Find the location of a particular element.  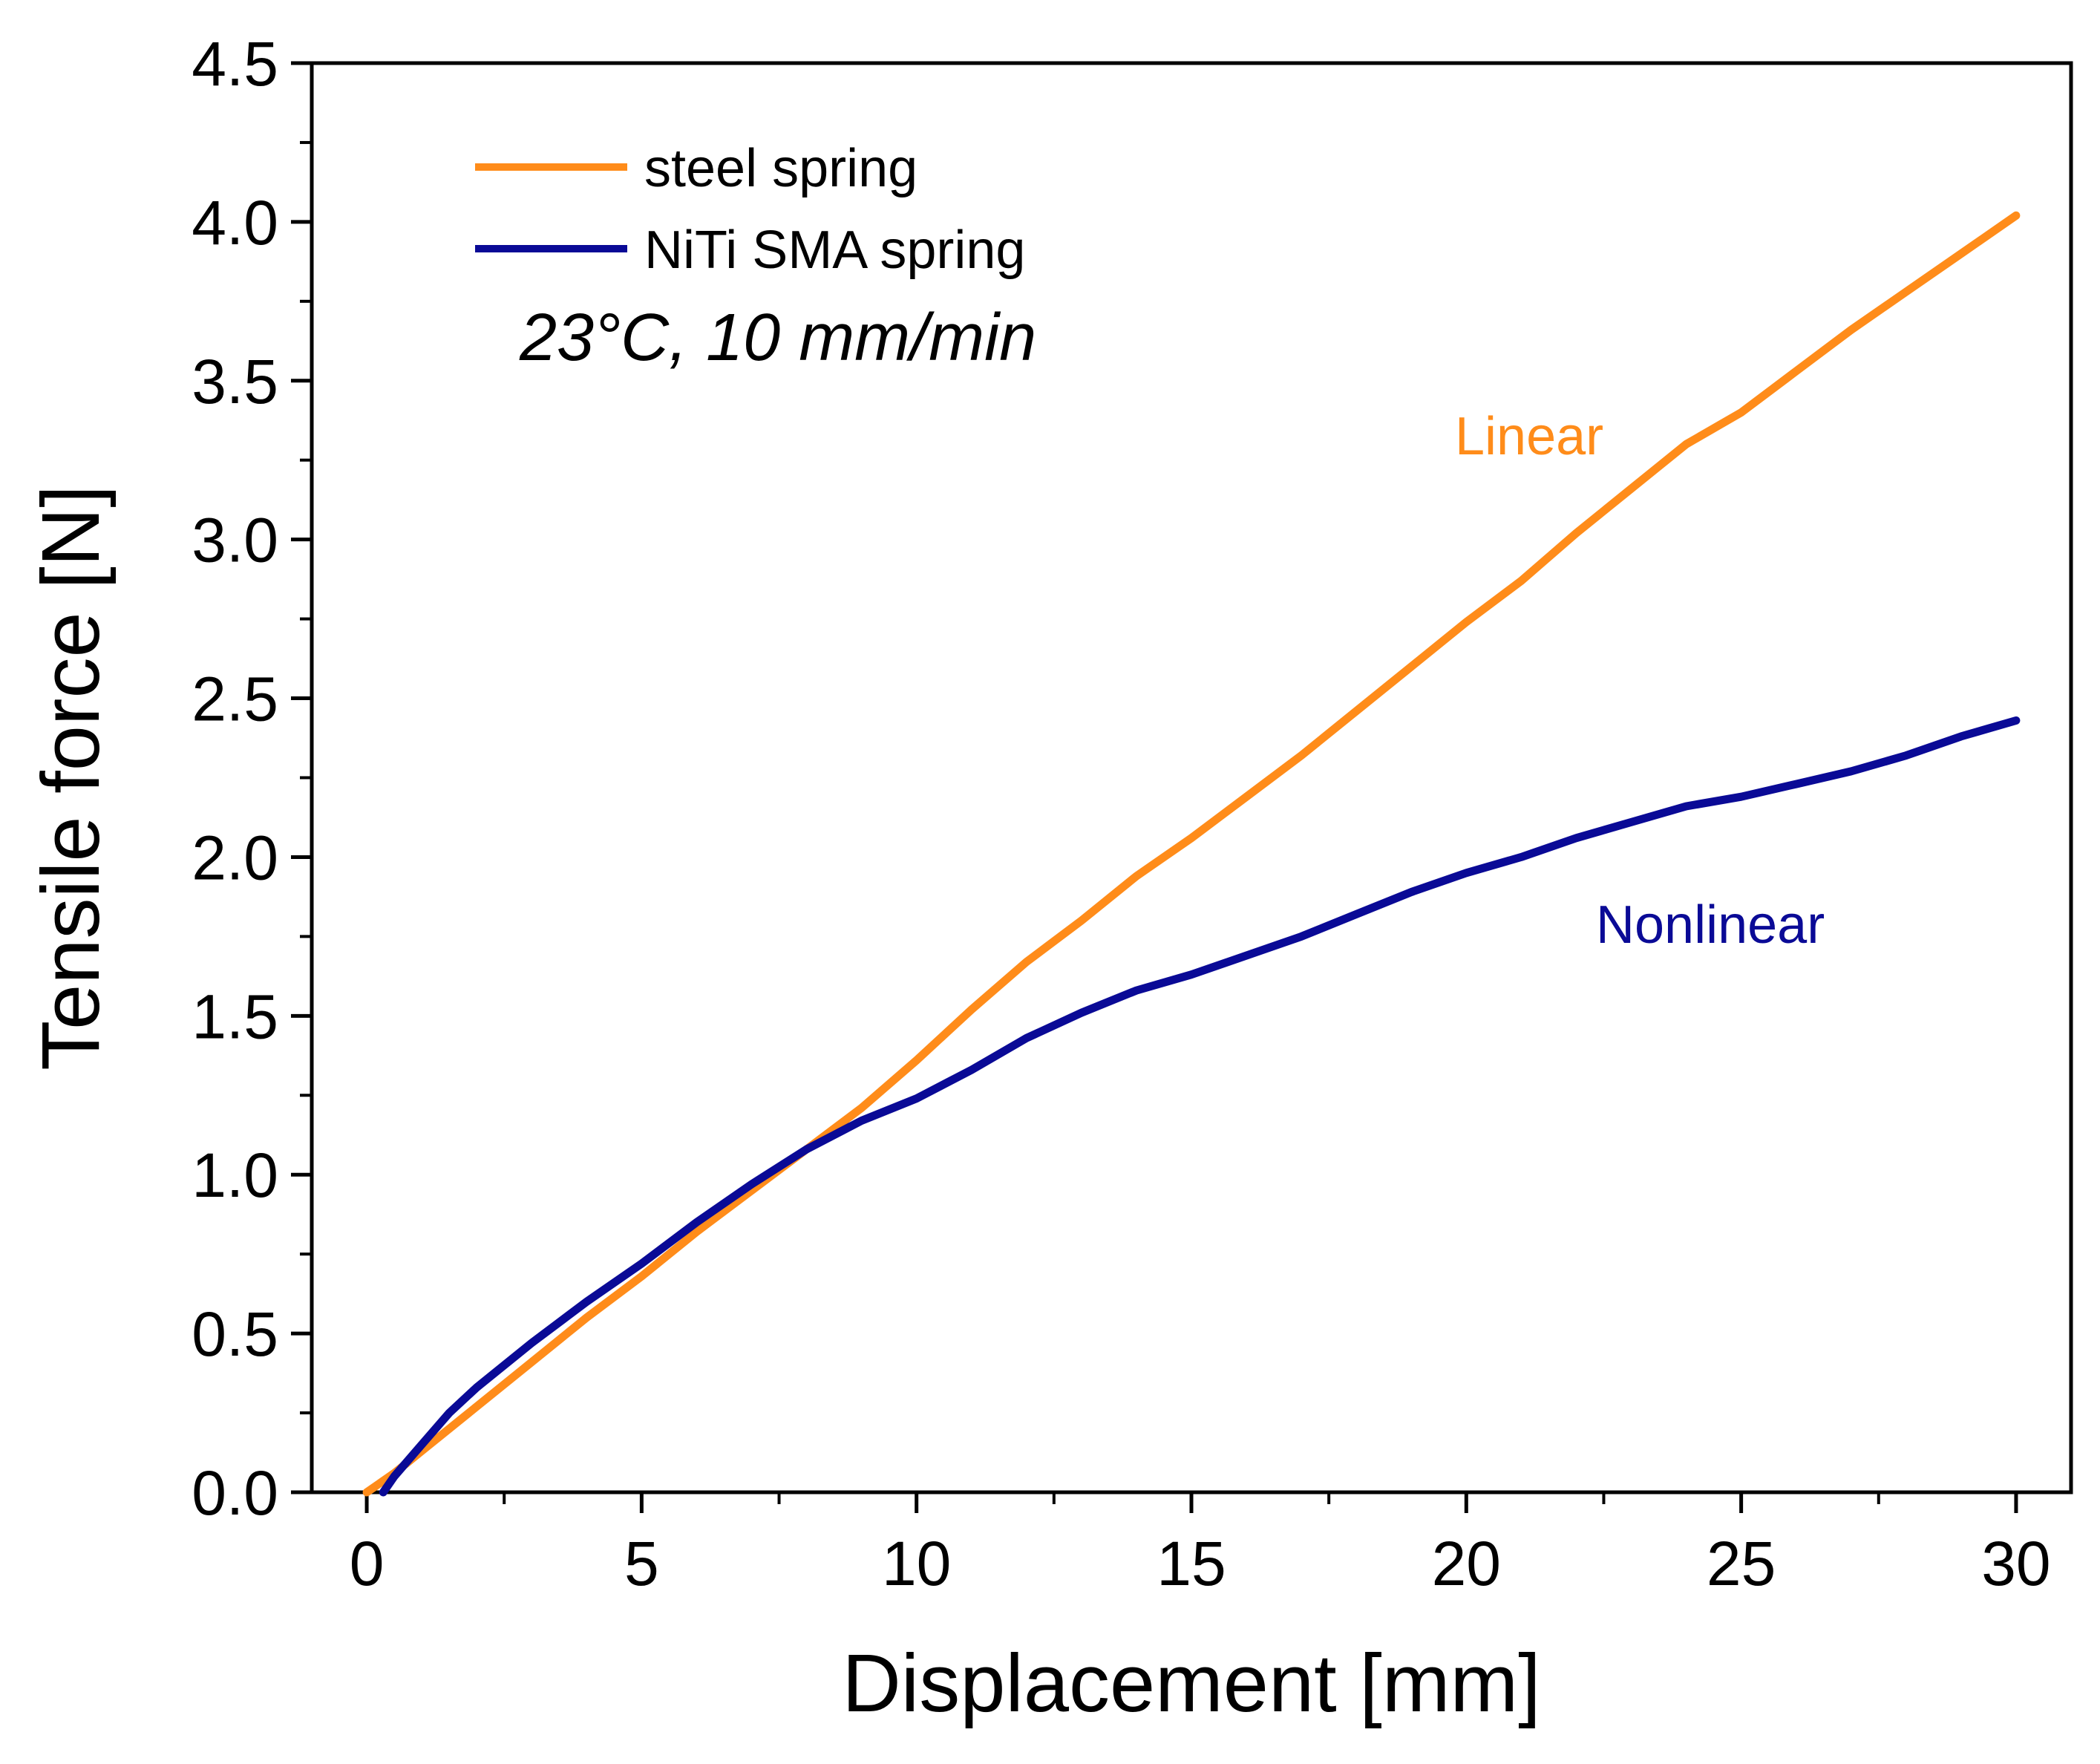

y-axis-title: Tensile force [N] is located at coordinates (71, 778).